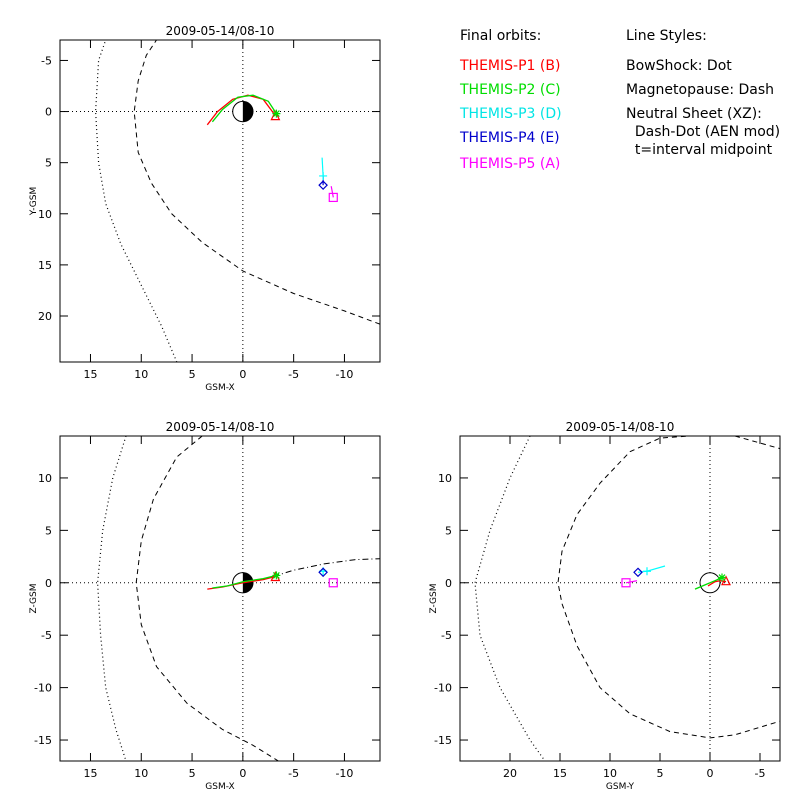 The height and width of the screenshot is (800, 800). Describe the element at coordinates (501, 36) in the screenshot. I see `orbits-legend-title: Final orbits:` at that location.